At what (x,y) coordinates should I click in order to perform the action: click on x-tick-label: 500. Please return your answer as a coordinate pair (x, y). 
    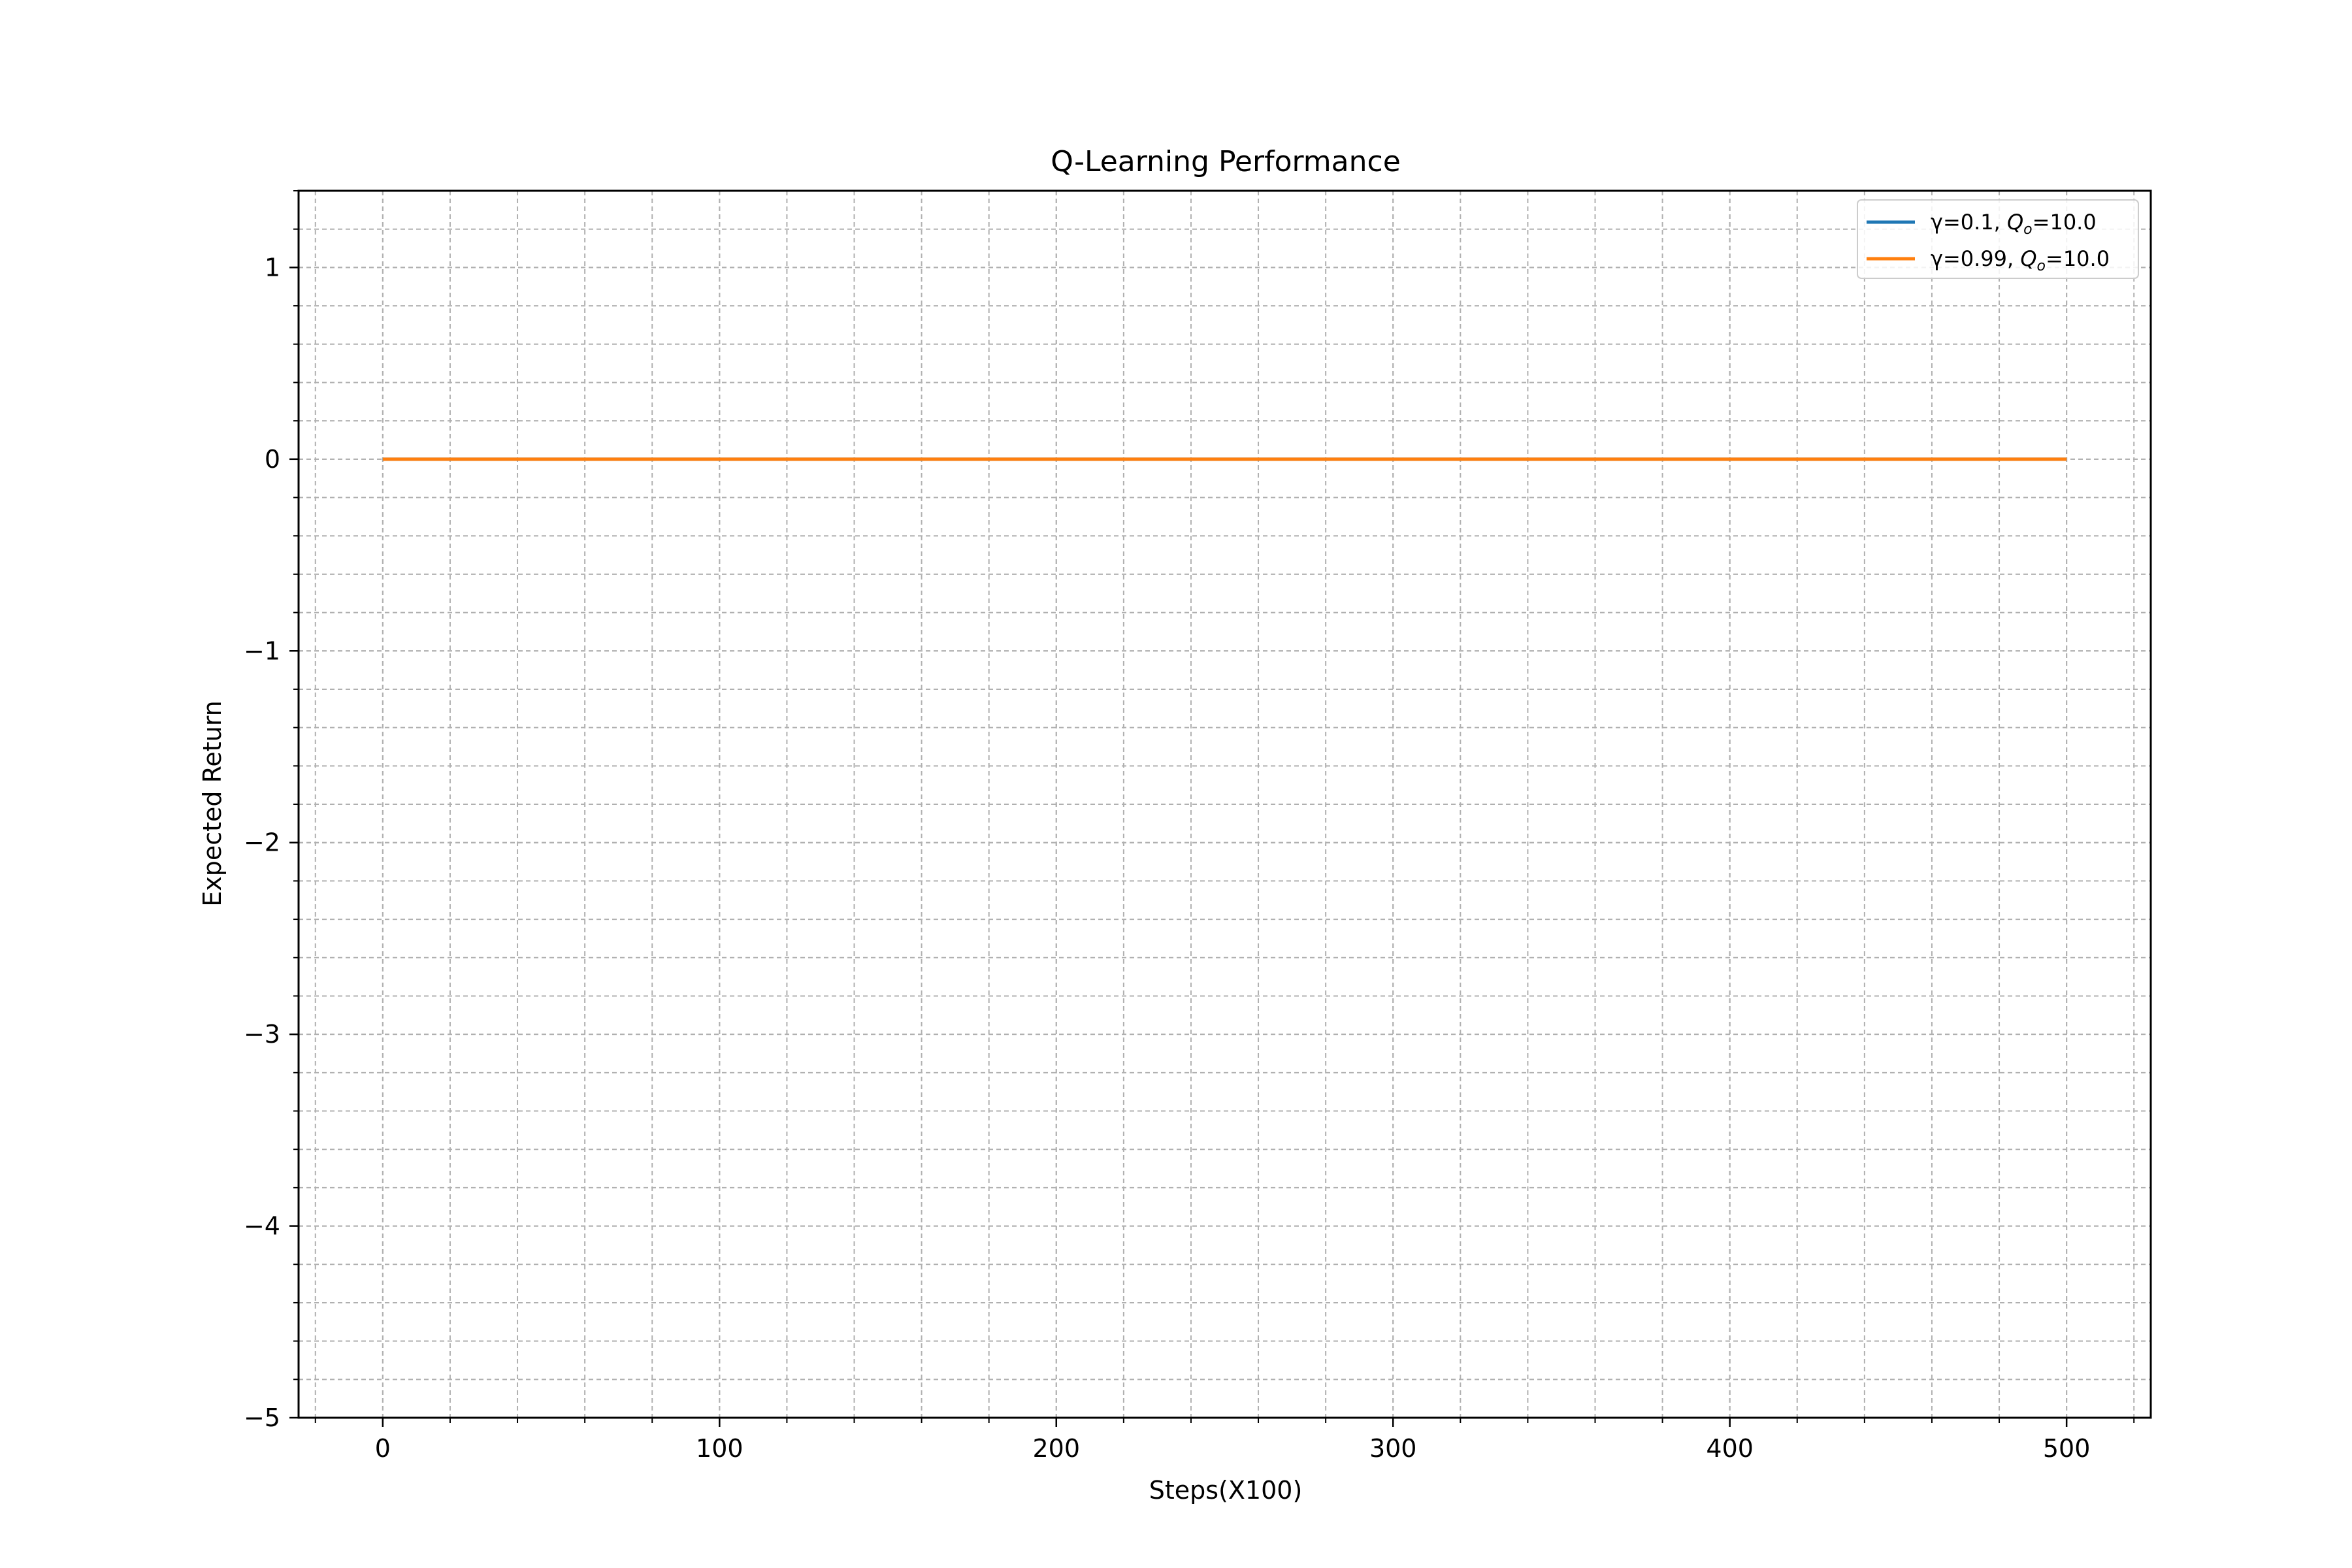
    Looking at the image, I should click on (2067, 1448).